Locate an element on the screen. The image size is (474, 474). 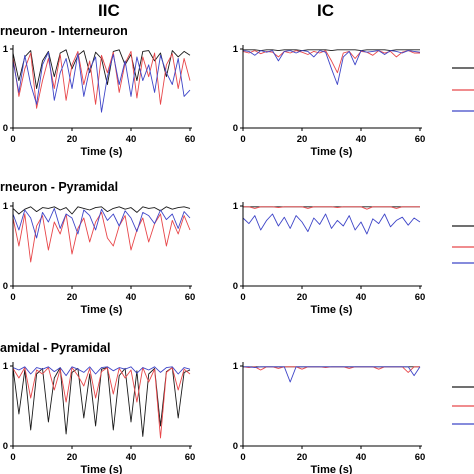
legend-group is located at coordinates (463, 246).